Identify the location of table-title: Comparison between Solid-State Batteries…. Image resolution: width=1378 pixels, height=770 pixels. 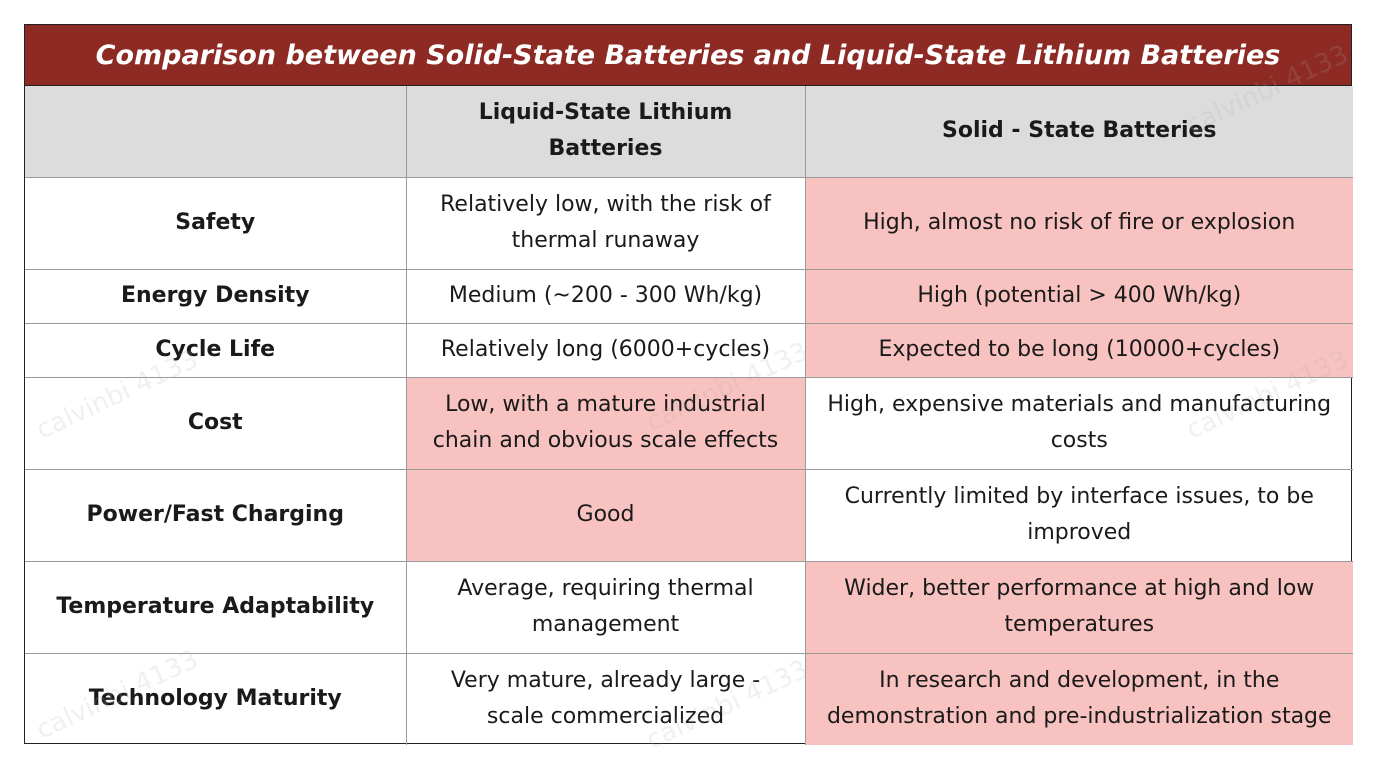
(688, 55).